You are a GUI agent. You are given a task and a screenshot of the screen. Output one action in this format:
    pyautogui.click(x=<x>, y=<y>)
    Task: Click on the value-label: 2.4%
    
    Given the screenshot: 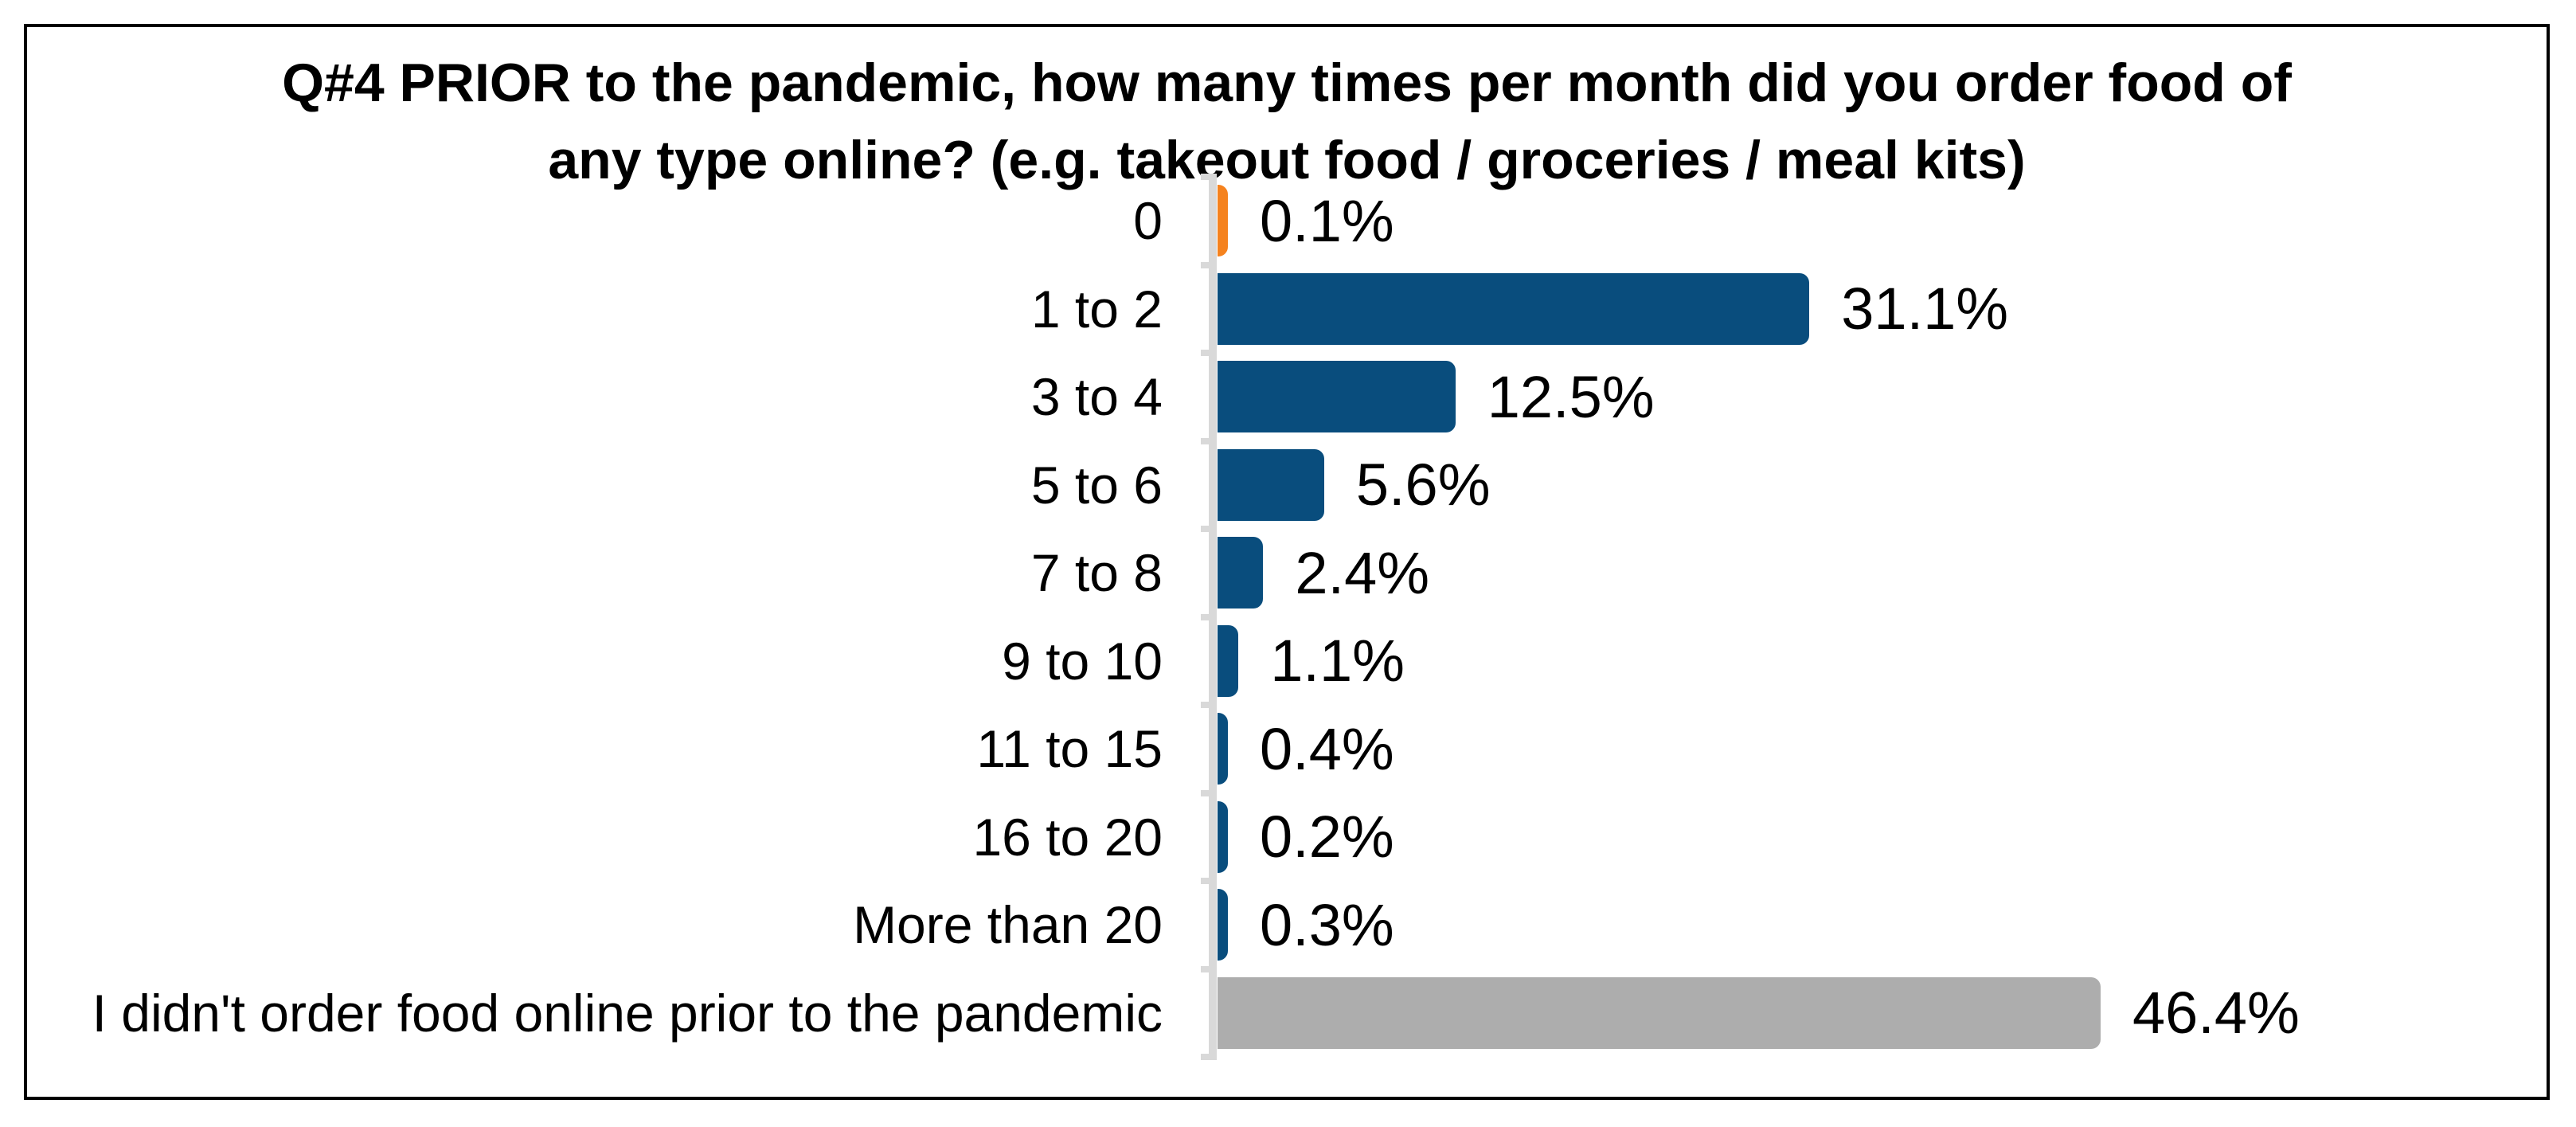 What is the action you would take?
    pyautogui.click(x=1362, y=572)
    